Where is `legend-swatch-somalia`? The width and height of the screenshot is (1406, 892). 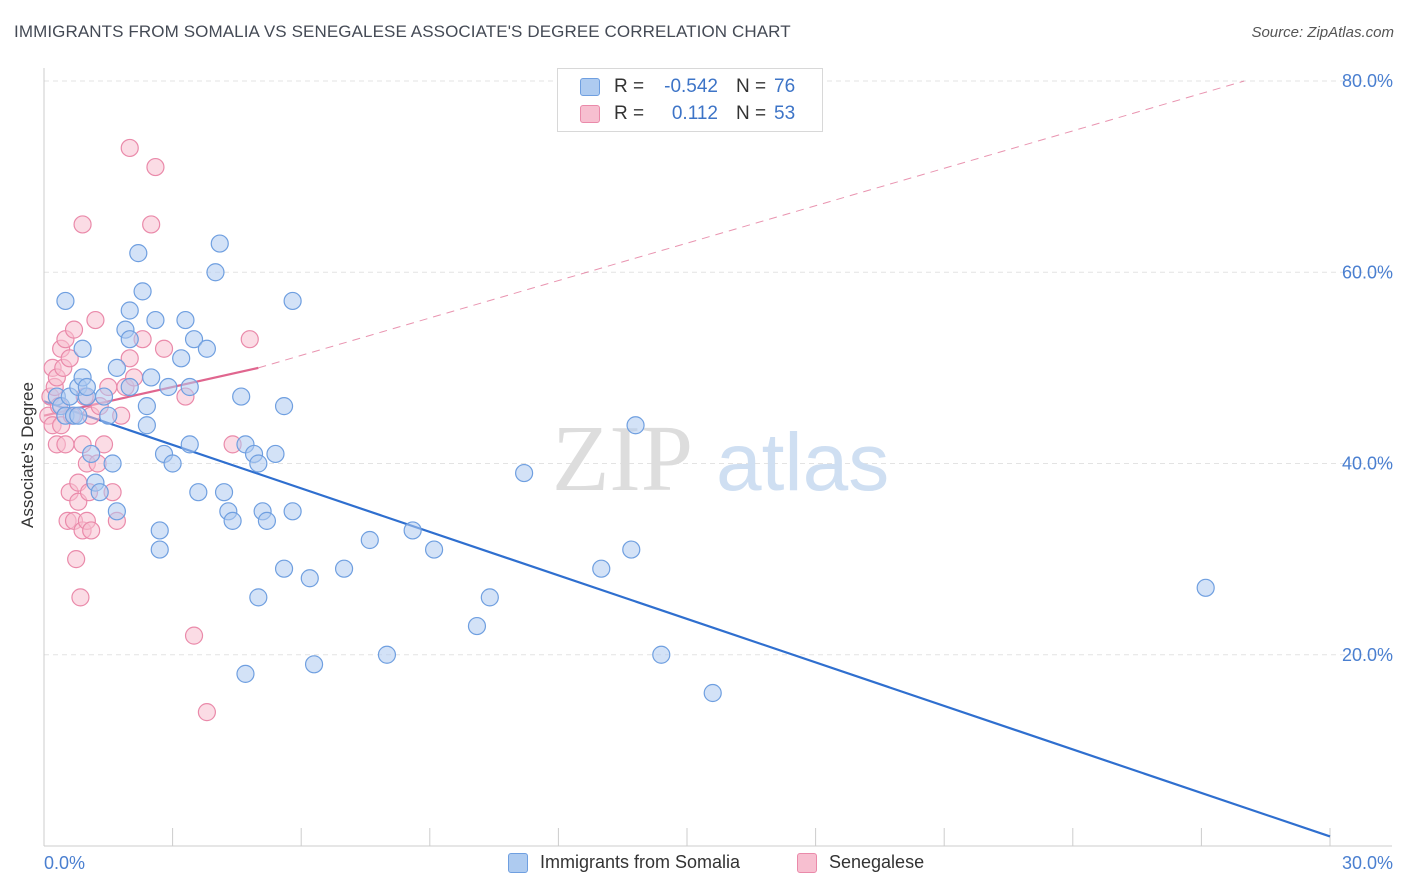 legend-swatch-somalia is located at coordinates (590, 87).